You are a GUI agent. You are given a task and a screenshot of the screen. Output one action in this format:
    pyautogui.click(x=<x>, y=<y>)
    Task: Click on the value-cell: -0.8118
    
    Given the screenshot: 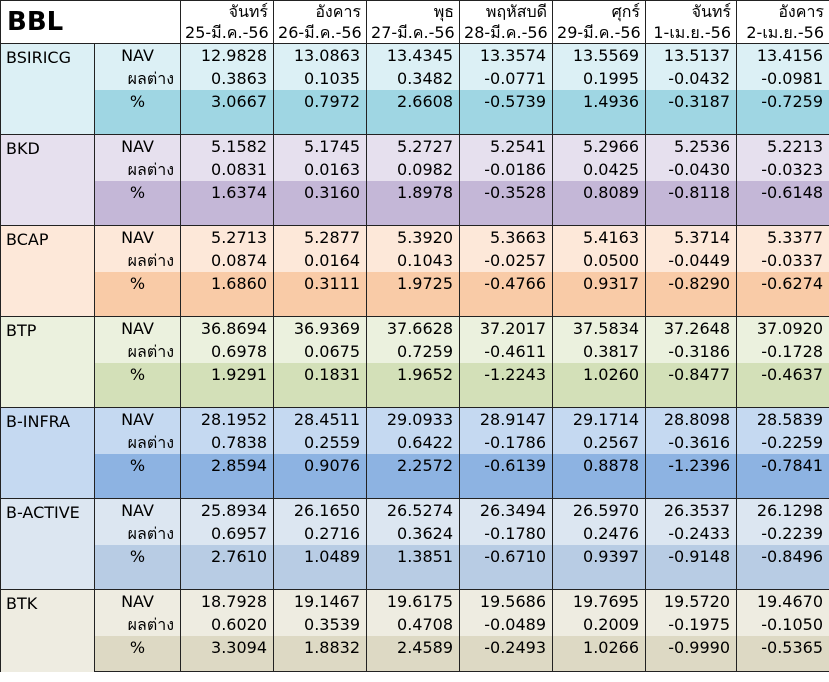 What is the action you would take?
    pyautogui.click(x=691, y=203)
    